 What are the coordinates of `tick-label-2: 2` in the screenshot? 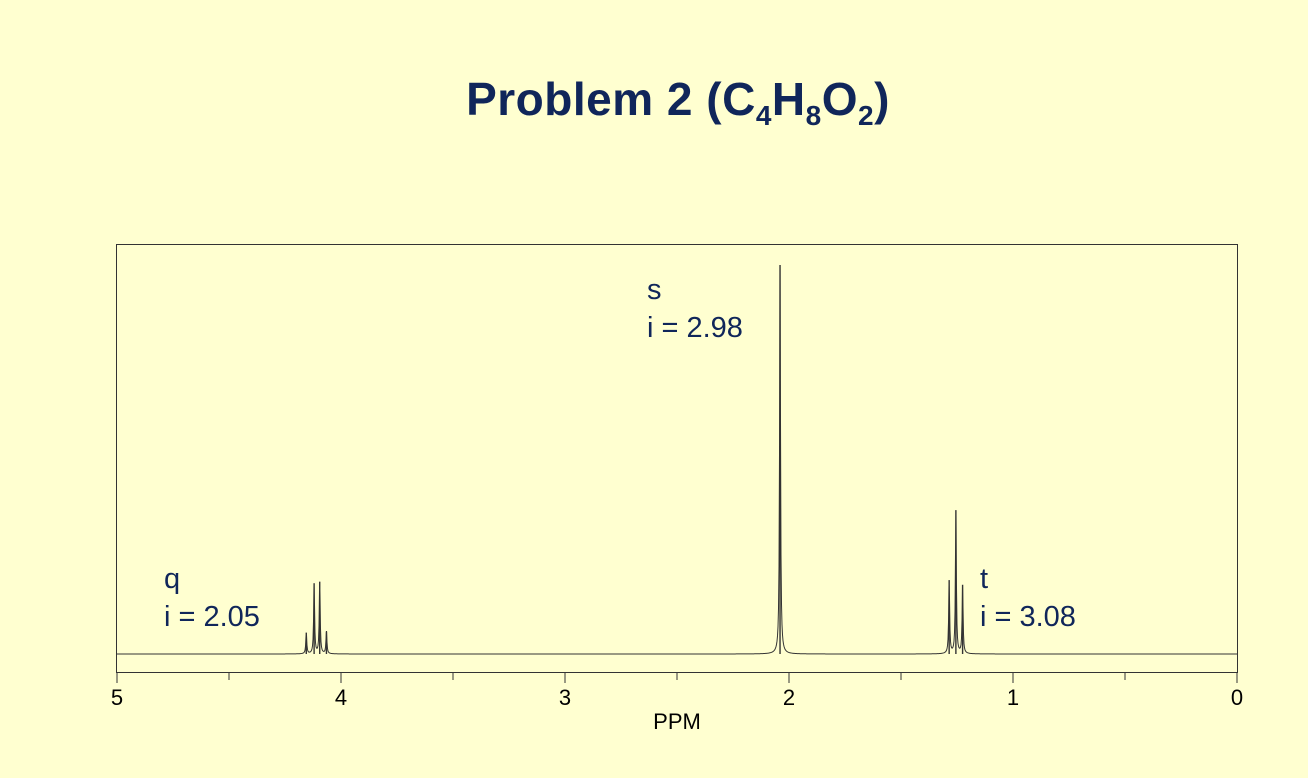 It's located at (789, 697).